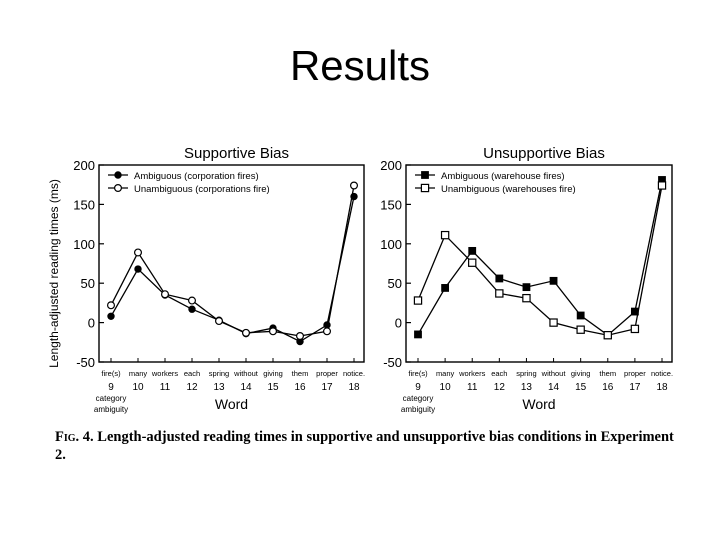 The image size is (720, 540). Describe the element at coordinates (202, 189) in the screenshot. I see `legend-label: Unambiguous (corporations fire)` at that location.